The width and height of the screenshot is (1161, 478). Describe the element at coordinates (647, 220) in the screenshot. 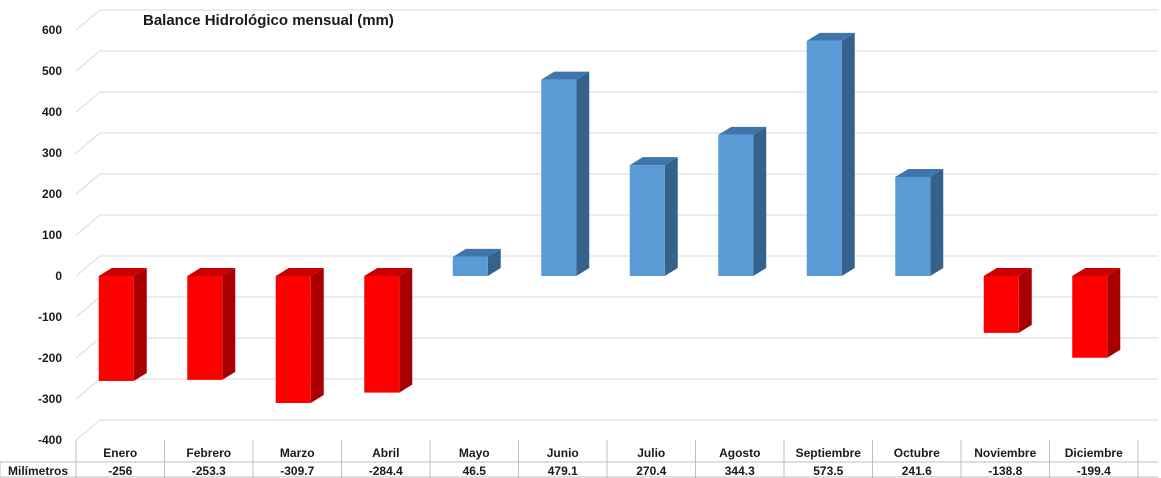

I see `bar-julio` at that location.